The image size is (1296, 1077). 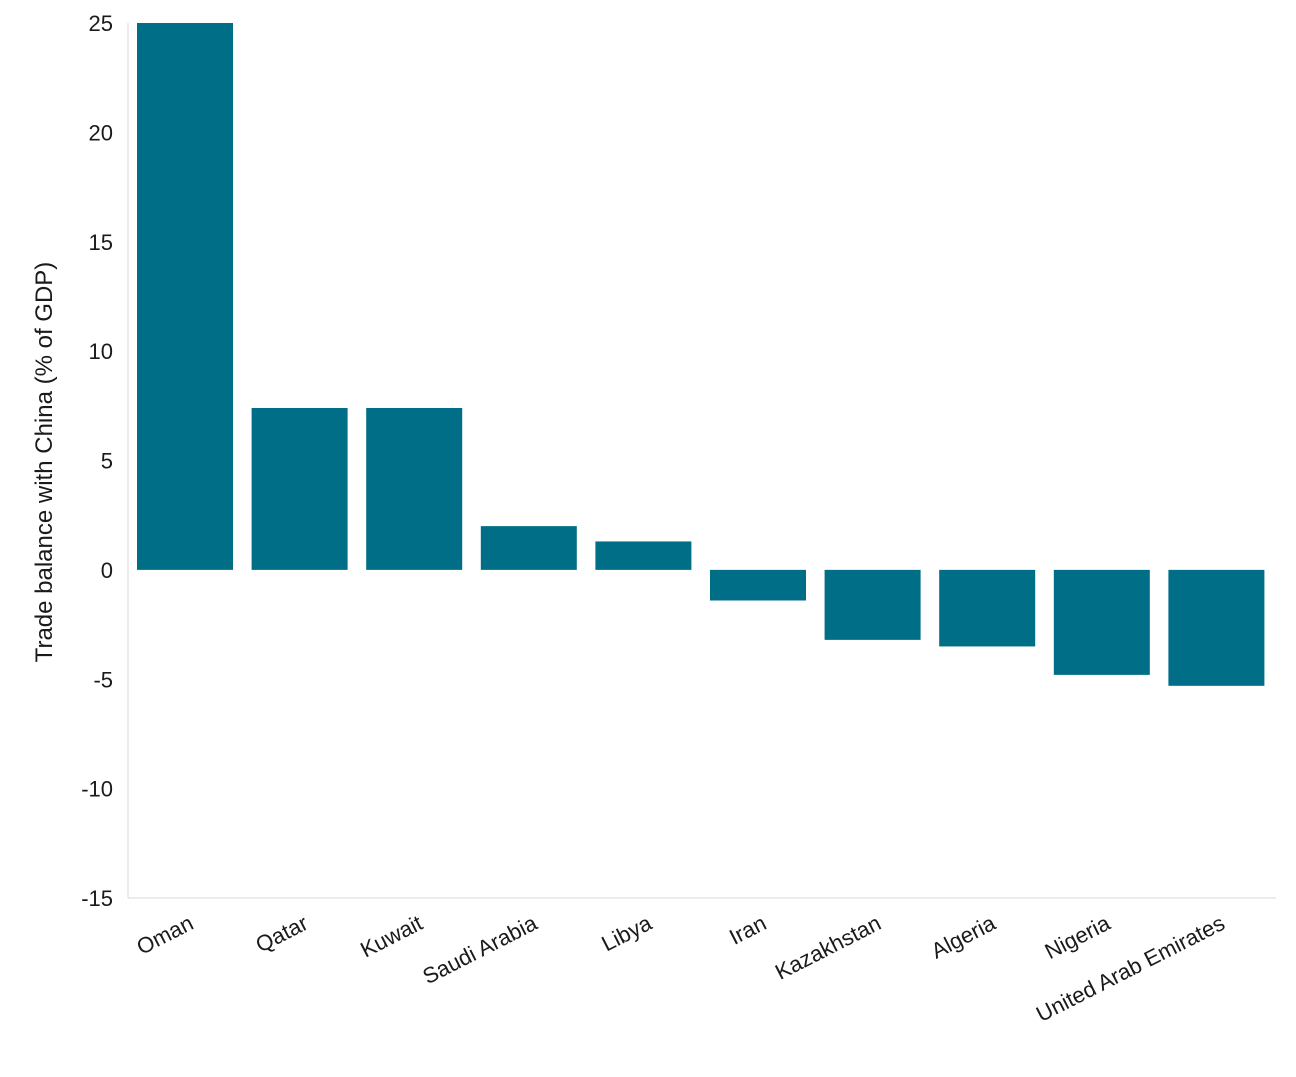 I want to click on x-tick-label: Kazakhstan, so click(x=828, y=947).